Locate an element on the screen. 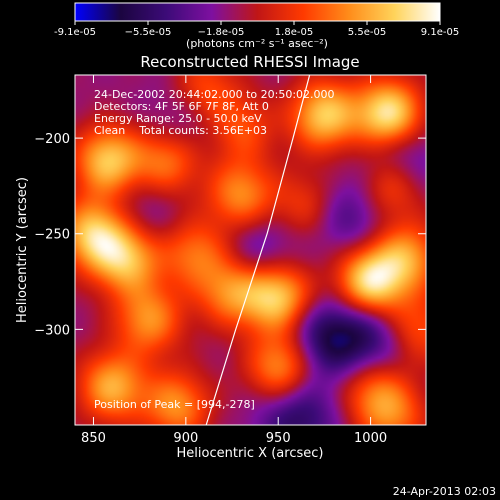 This screenshot has width=500, height=500. chart-title: Reconstructed RHESSI Image is located at coordinates (249, 62).